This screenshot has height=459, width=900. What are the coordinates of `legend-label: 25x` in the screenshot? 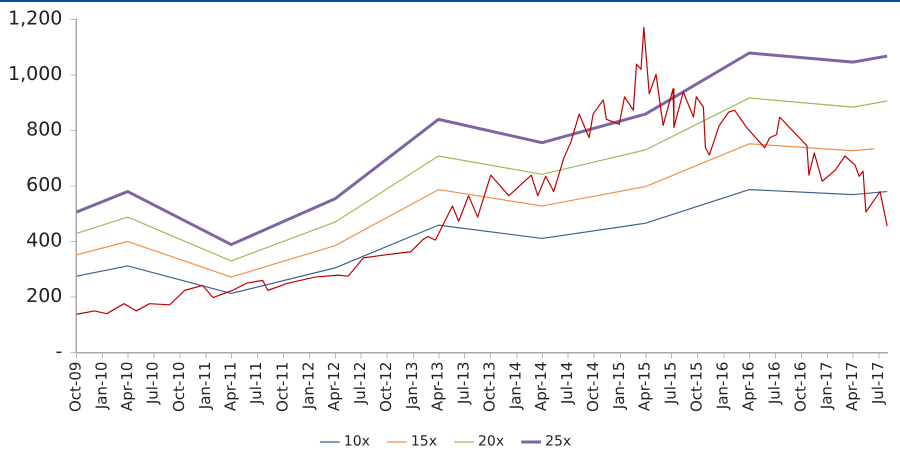 It's located at (558, 442).